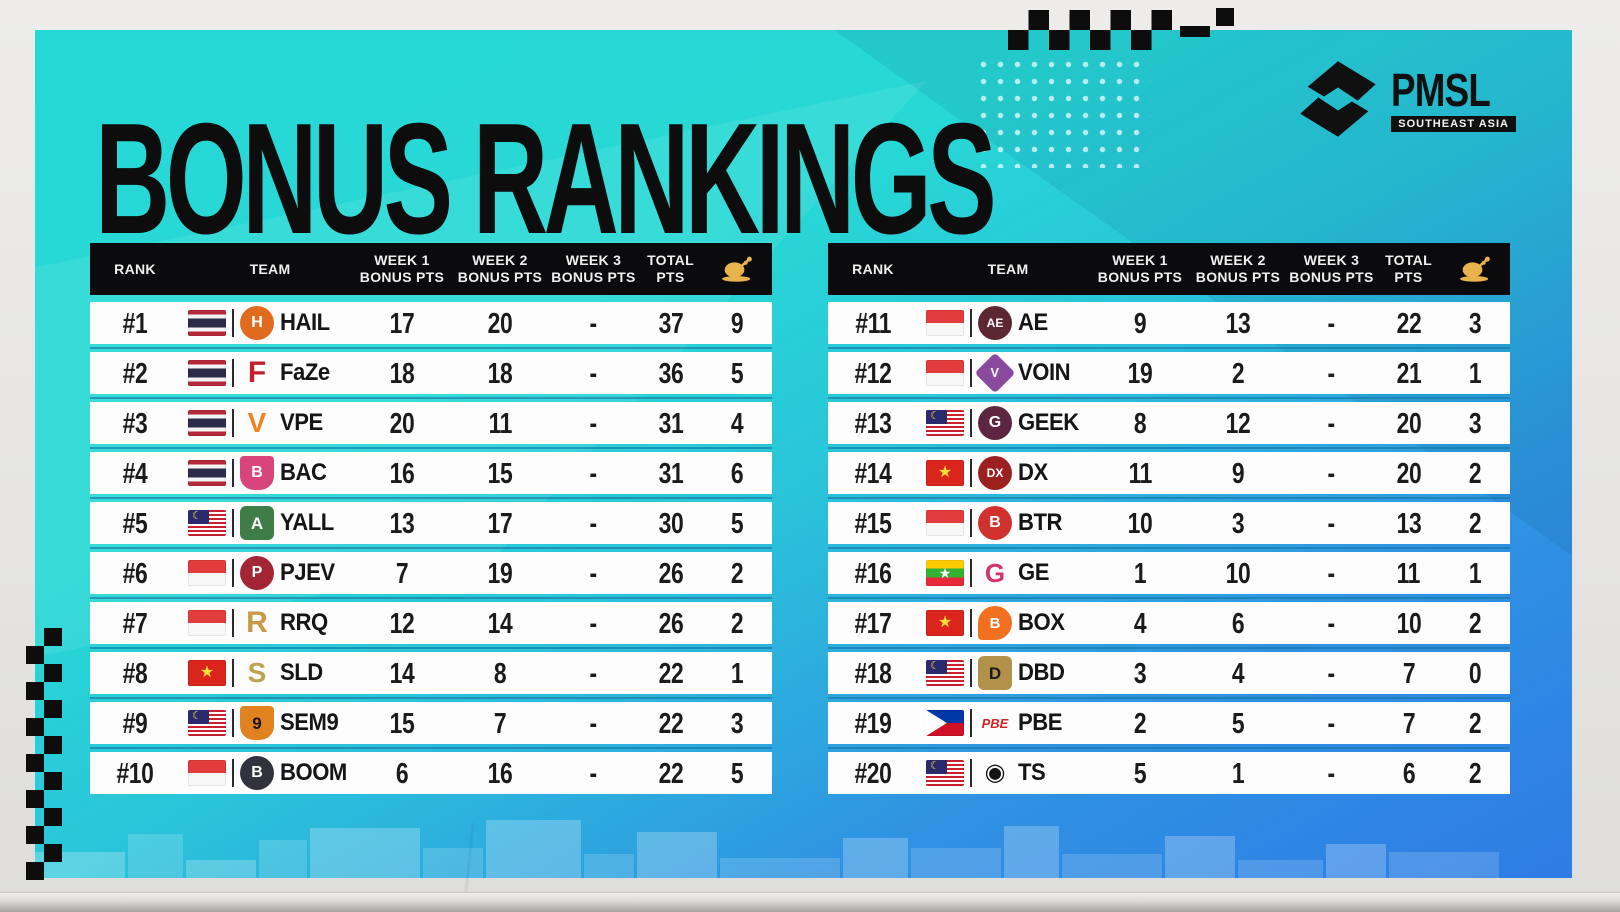 The height and width of the screenshot is (912, 1620). I want to click on table-row: #19 PBE PBE 2 5 - 7 2, so click(1169, 725).